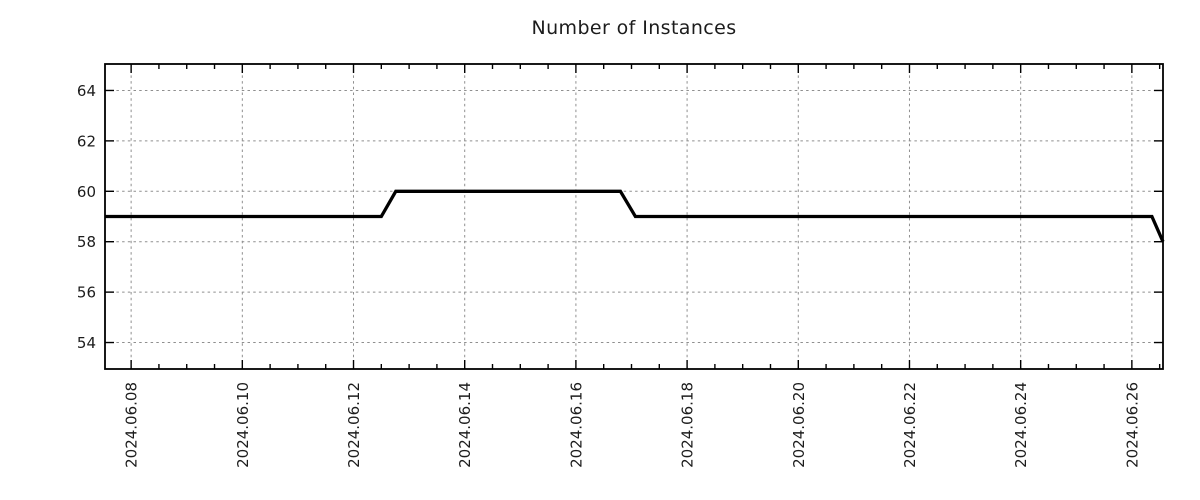  Describe the element at coordinates (86, 91) in the screenshot. I see `y-tick-label: 64` at that location.